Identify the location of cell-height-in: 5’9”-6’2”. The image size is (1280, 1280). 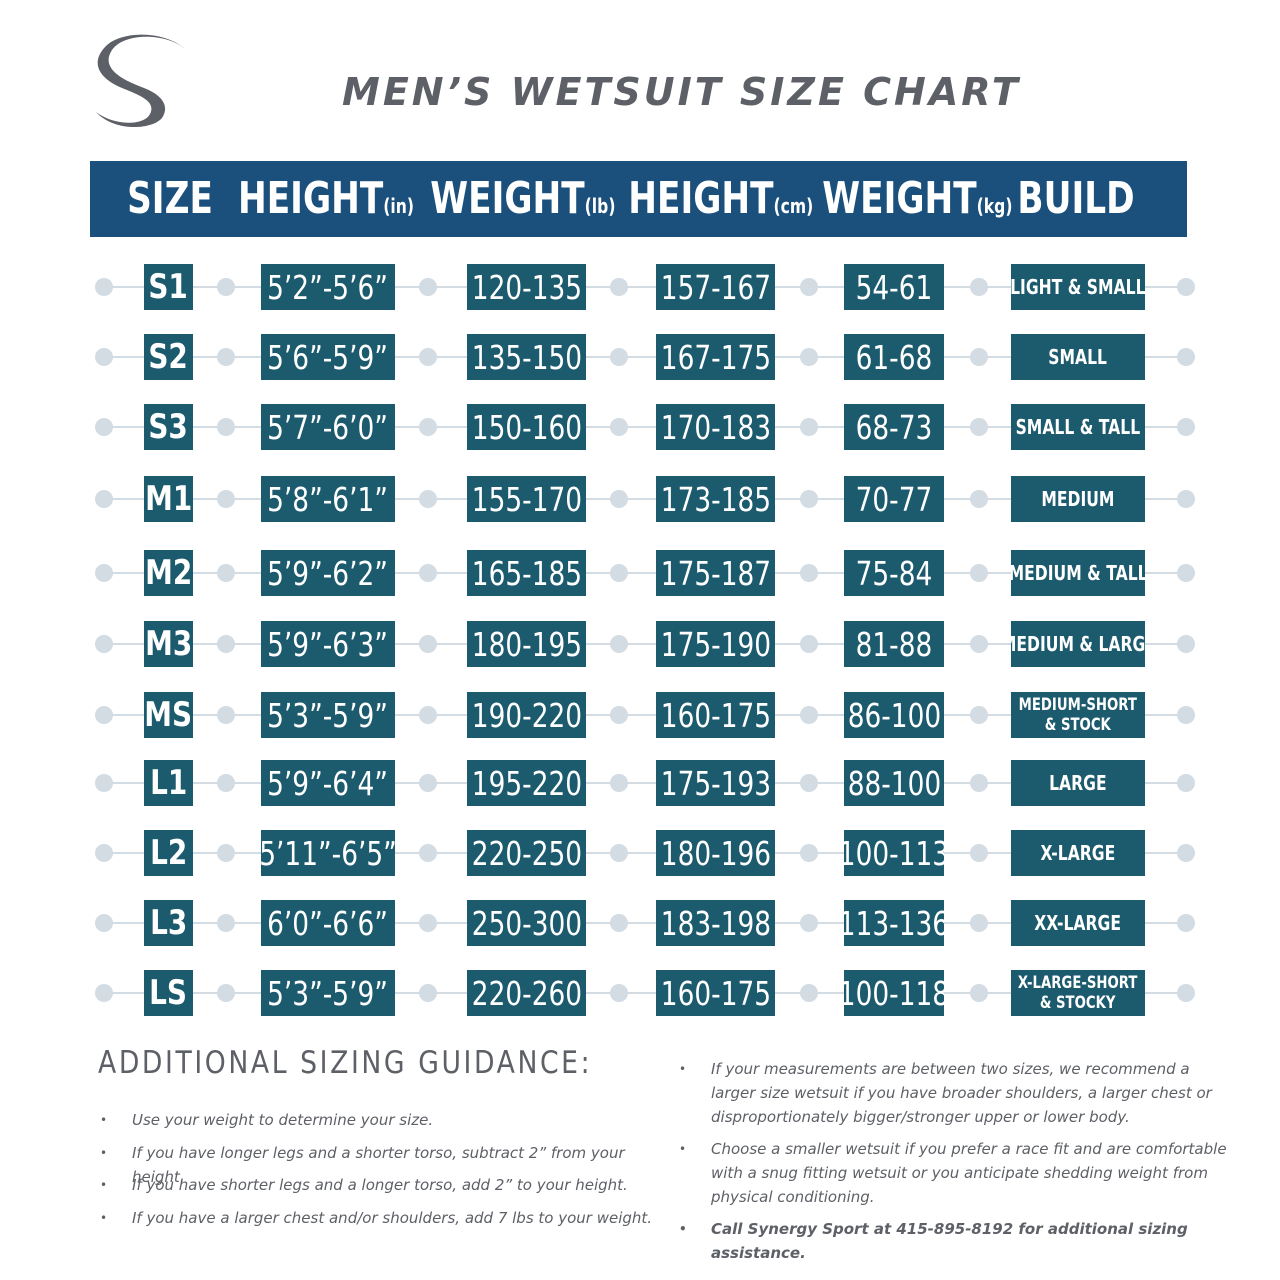
(328, 573).